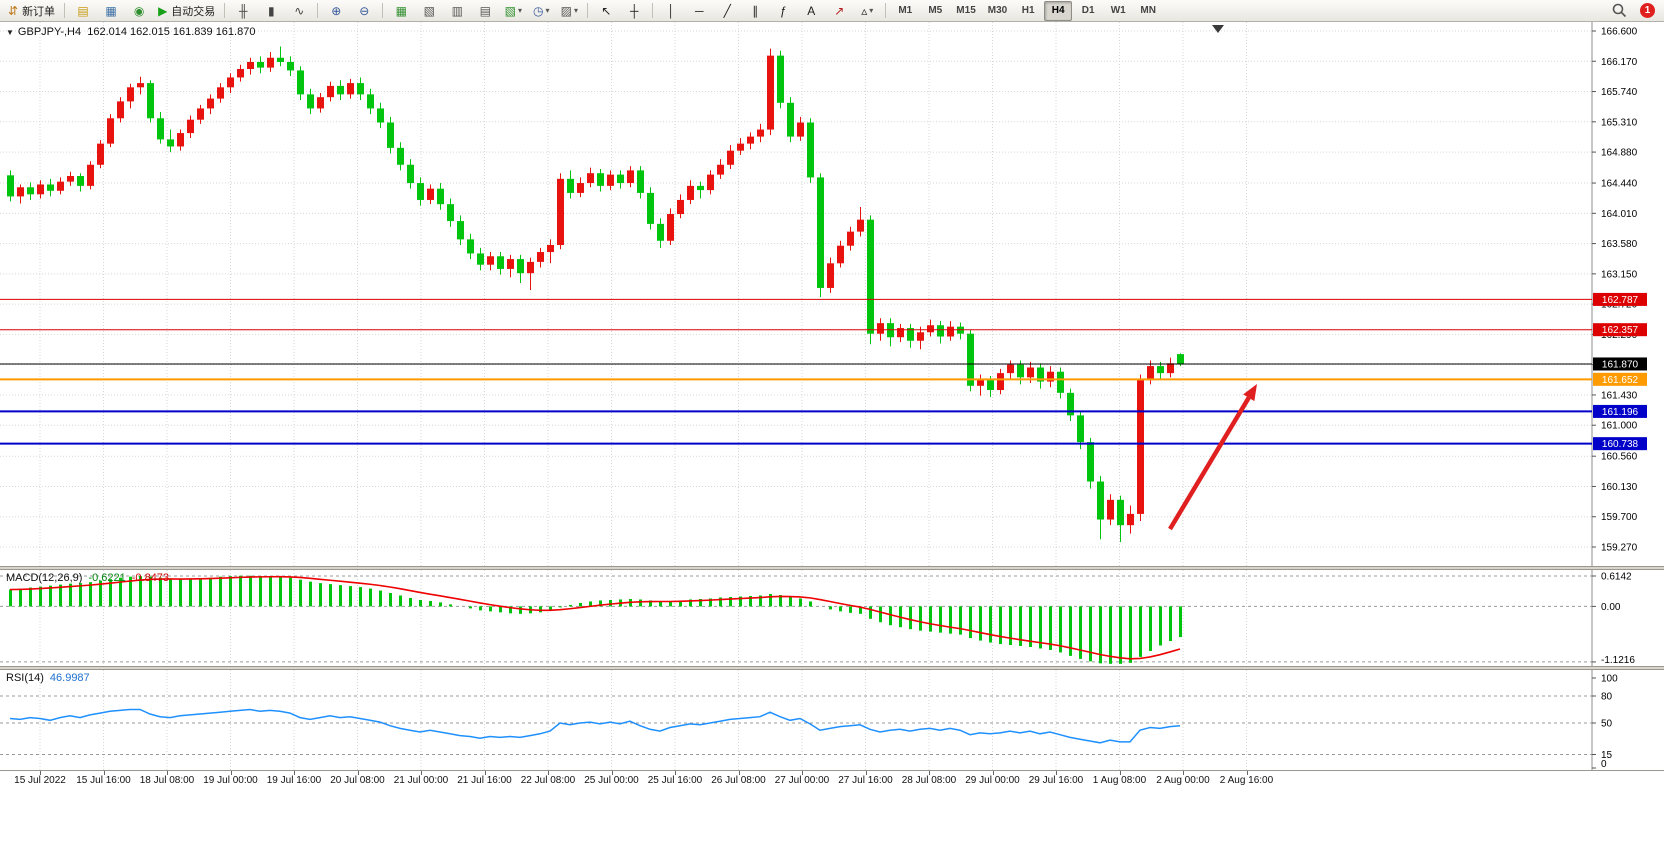  Describe the element at coordinates (595, 619) in the screenshot. I see `macd-histogram` at that location.